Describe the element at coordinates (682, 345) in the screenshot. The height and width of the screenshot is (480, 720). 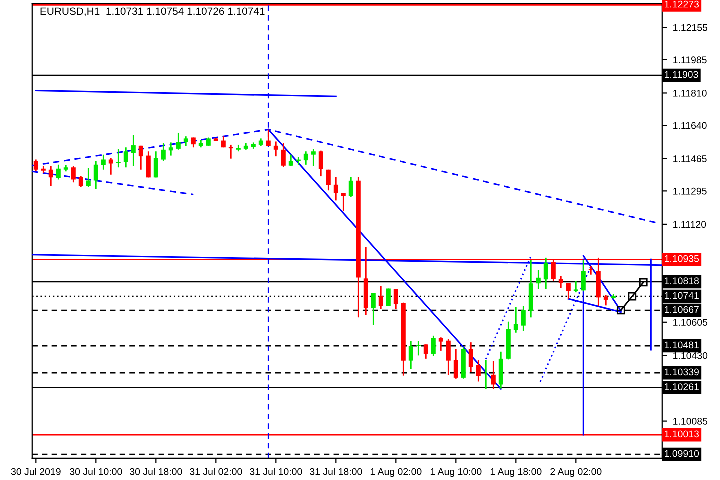
I see `ref-line-label: 1.10481` at that location.